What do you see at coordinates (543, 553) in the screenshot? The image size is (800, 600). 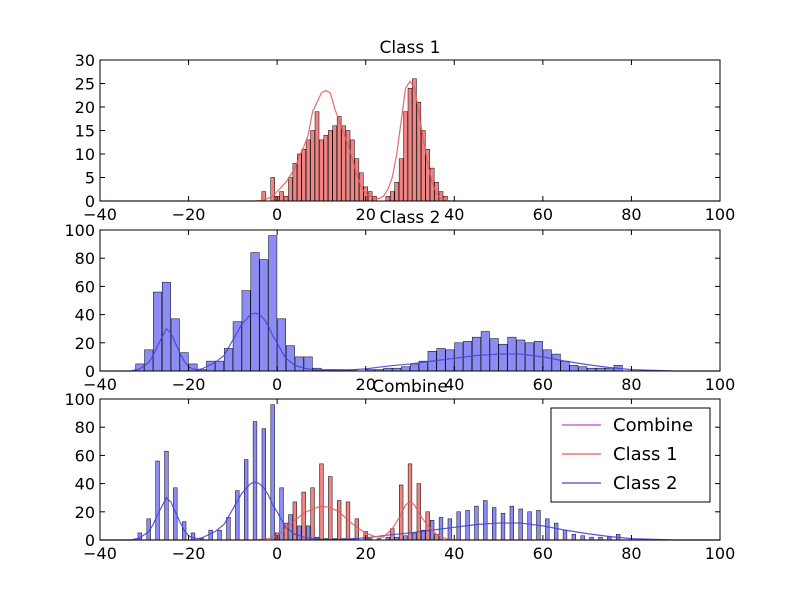 I see `x-tick-label: 60` at bounding box center [543, 553].